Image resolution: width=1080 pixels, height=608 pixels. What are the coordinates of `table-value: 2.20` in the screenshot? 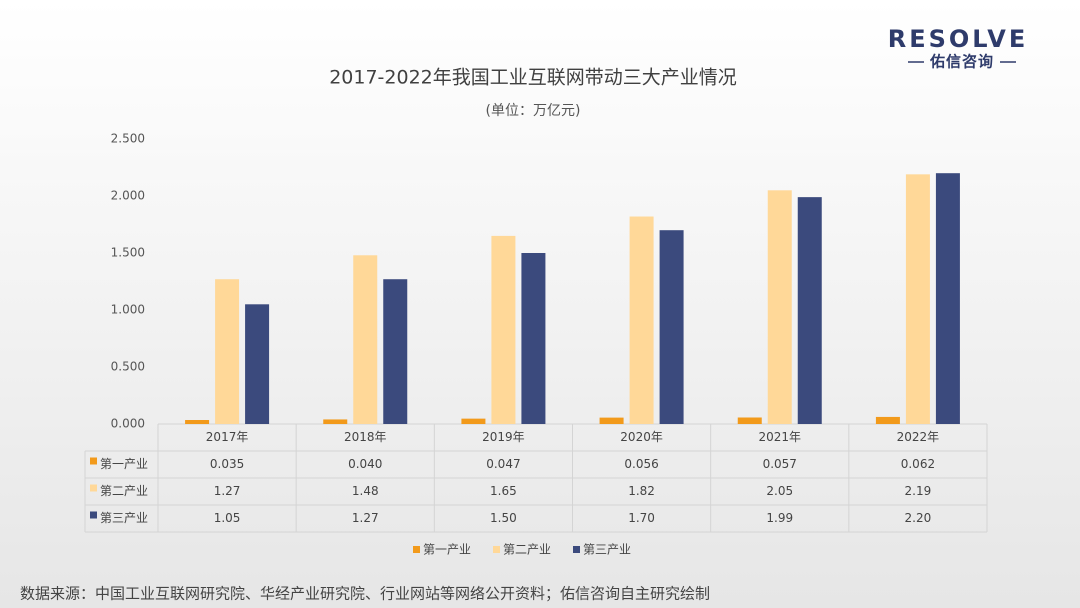 It's located at (918, 518).